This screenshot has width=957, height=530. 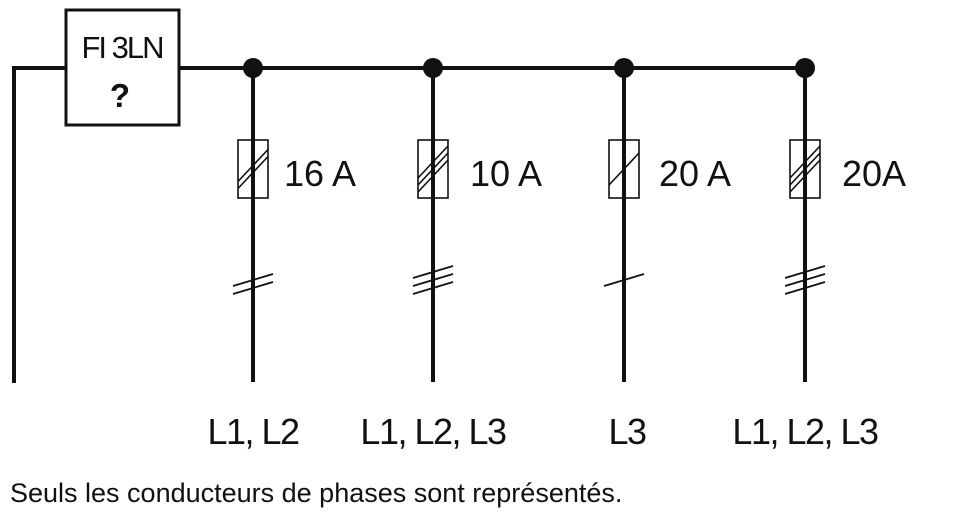 I want to click on branch-1: 16 A L1, L2, so click(x=281, y=255).